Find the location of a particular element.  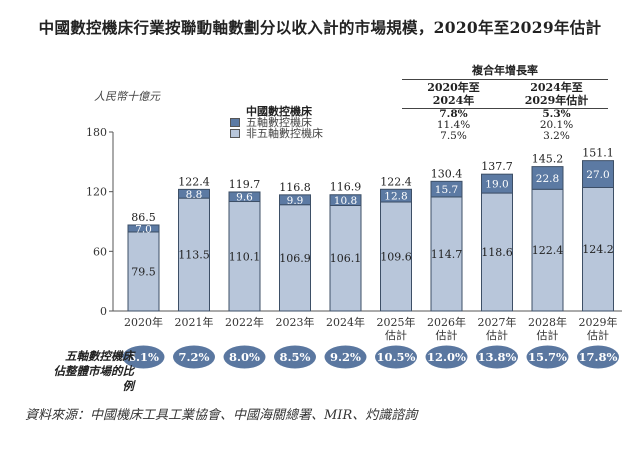

x-tick-label: 2026年 is located at coordinates (446, 322).